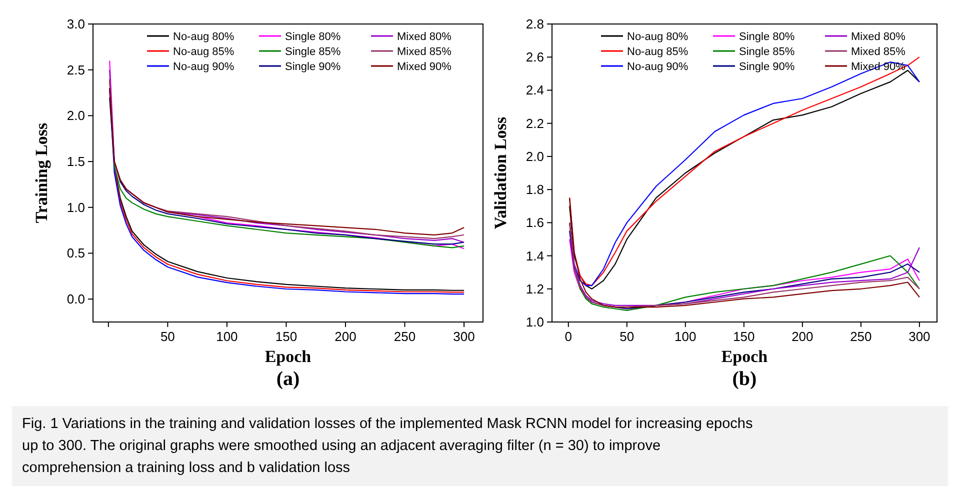 This screenshot has width=960, height=492. Describe the element at coordinates (535, 123) in the screenshot. I see `y-tick-label: 2.2` at that location.